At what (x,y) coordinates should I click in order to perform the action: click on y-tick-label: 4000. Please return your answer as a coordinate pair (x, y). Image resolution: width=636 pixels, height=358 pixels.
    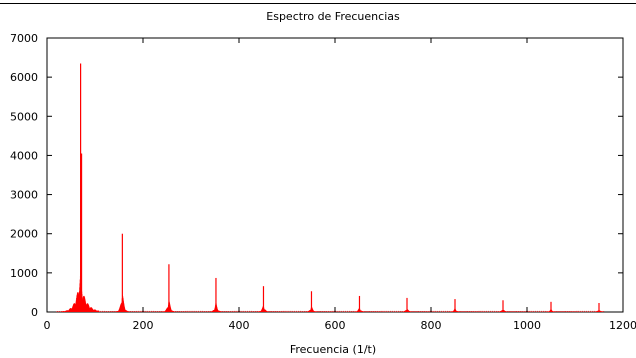
    Looking at the image, I should click on (24, 155).